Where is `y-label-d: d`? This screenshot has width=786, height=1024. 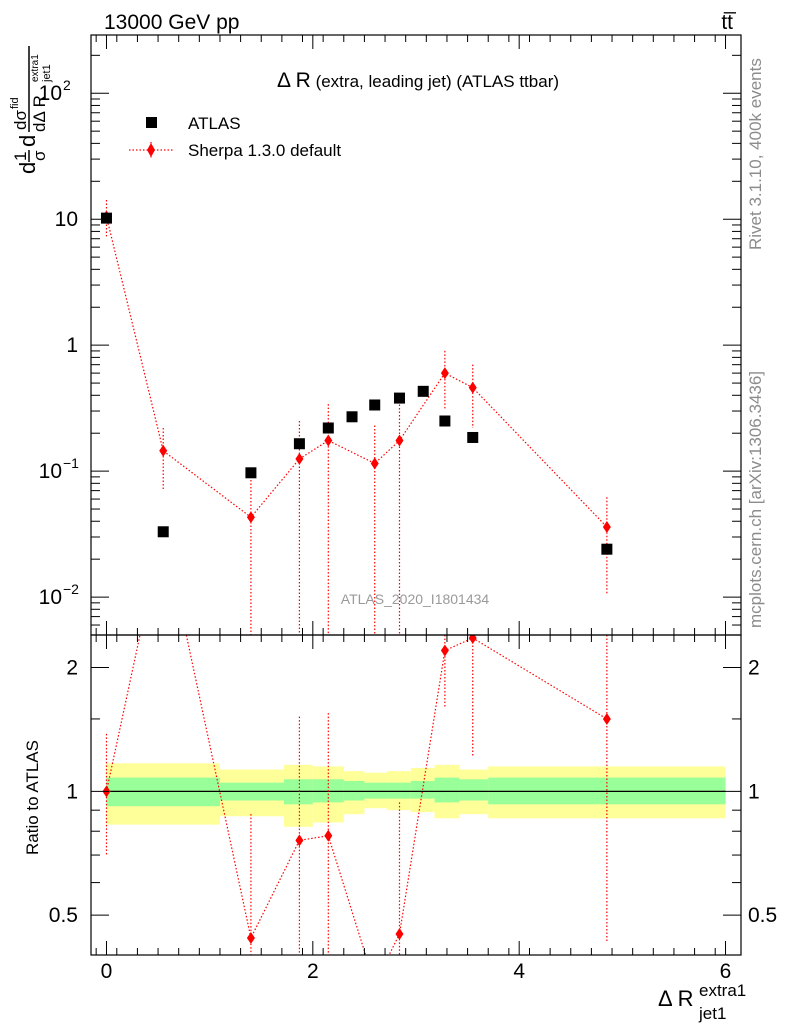
y-label-d: d is located at coordinates (27, 168).